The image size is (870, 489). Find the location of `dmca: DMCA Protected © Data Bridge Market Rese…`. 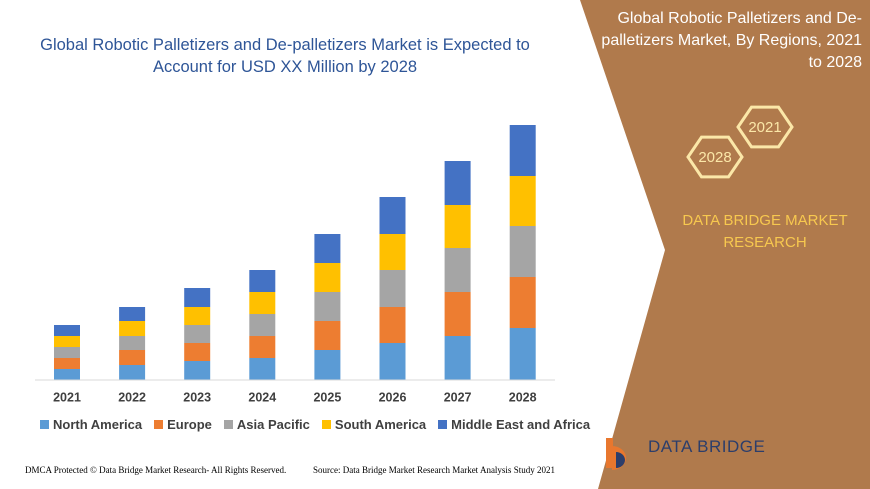

dmca: DMCA Protected © Data Bridge Market Rese… is located at coordinates (156, 470).